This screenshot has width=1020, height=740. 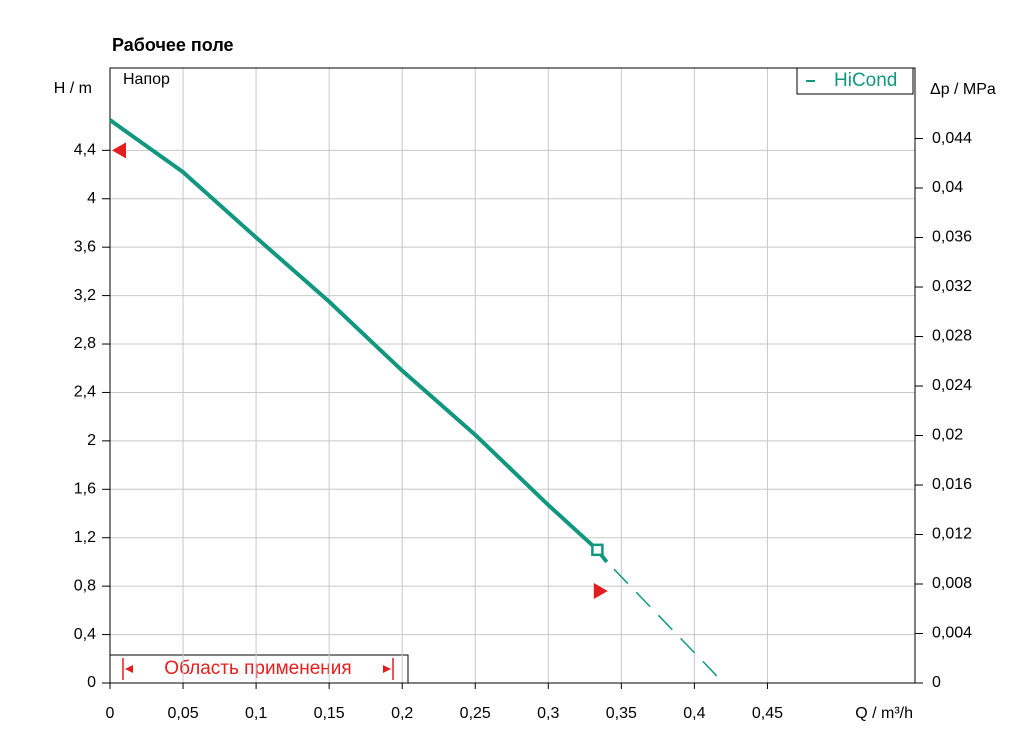 I want to click on y2-tick-label: 0, so click(x=936, y=682).